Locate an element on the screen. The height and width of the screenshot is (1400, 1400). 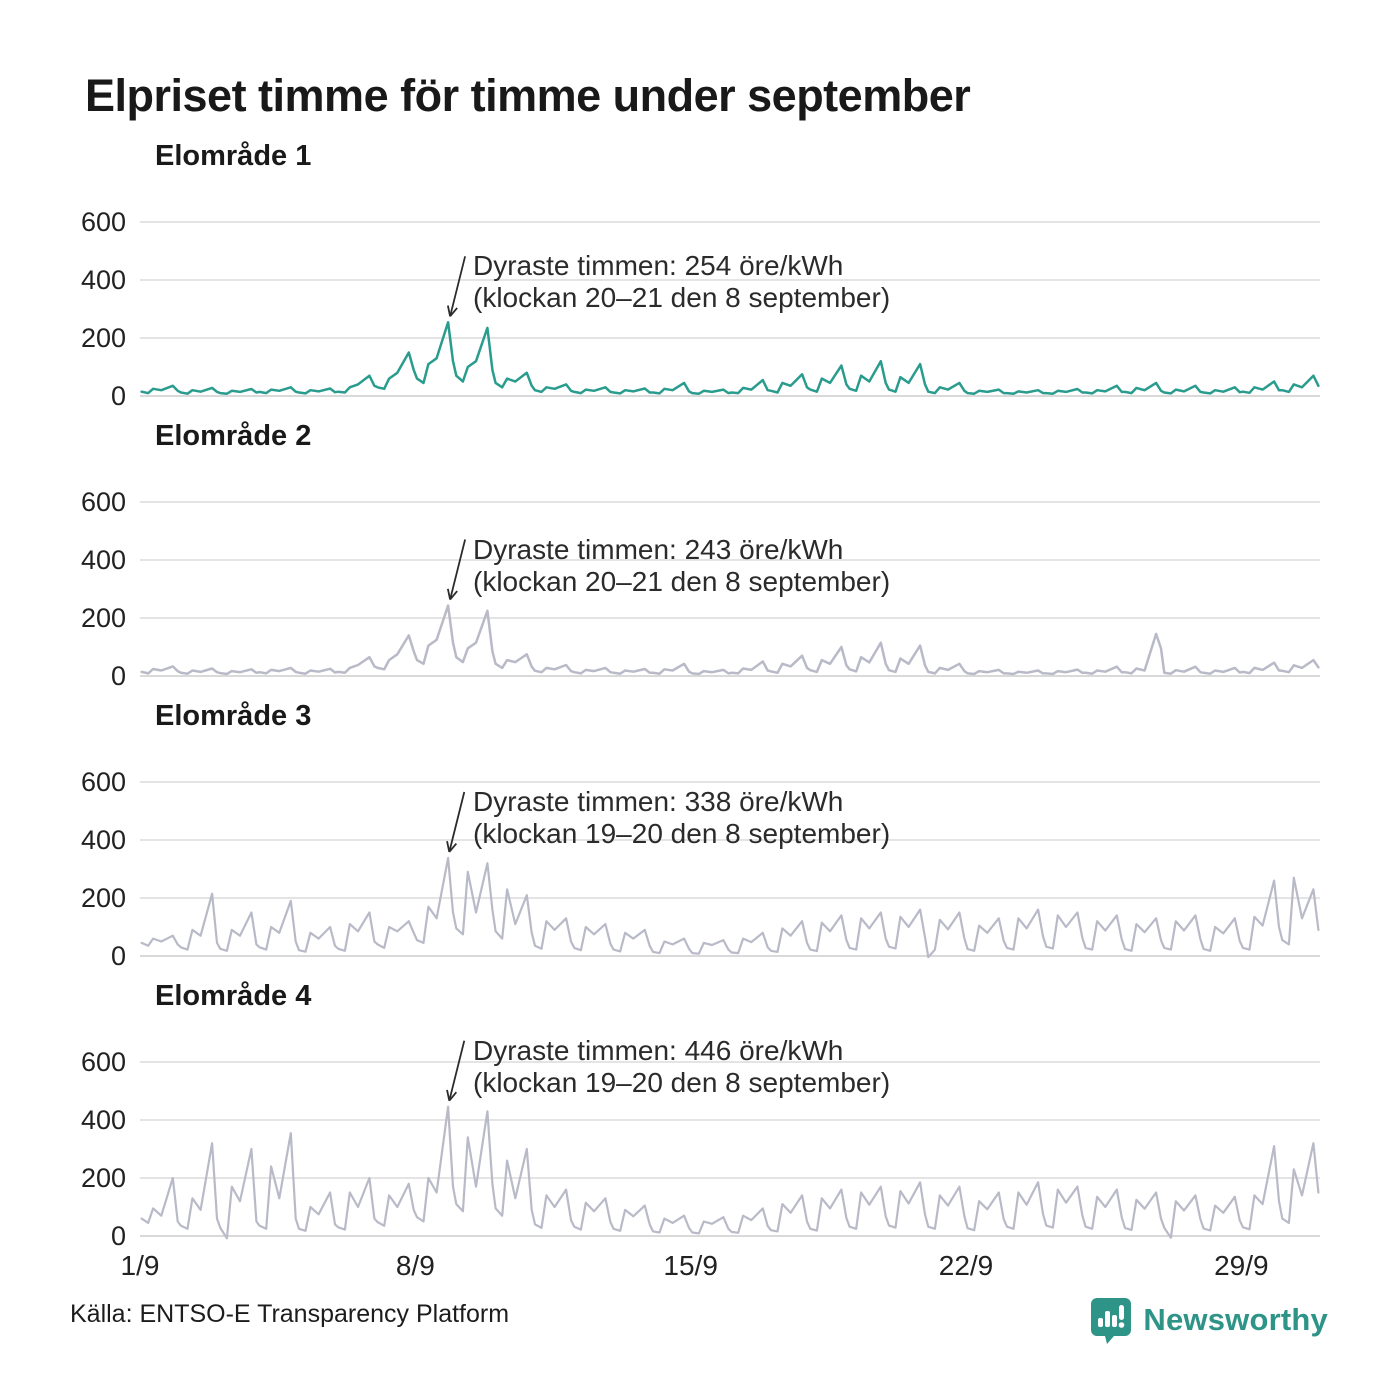
panel-title: Elområde 2 is located at coordinates (233, 436).